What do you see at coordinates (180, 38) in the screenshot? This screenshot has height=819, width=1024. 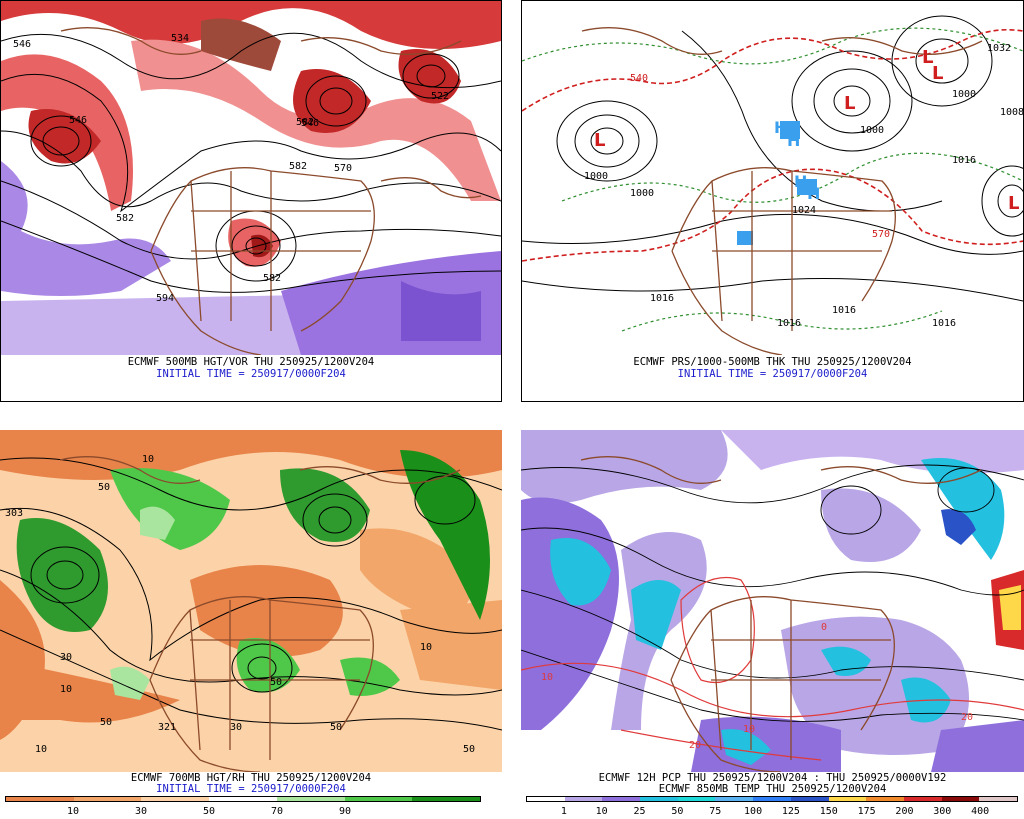 I see `contour-label: 534` at bounding box center [180, 38].